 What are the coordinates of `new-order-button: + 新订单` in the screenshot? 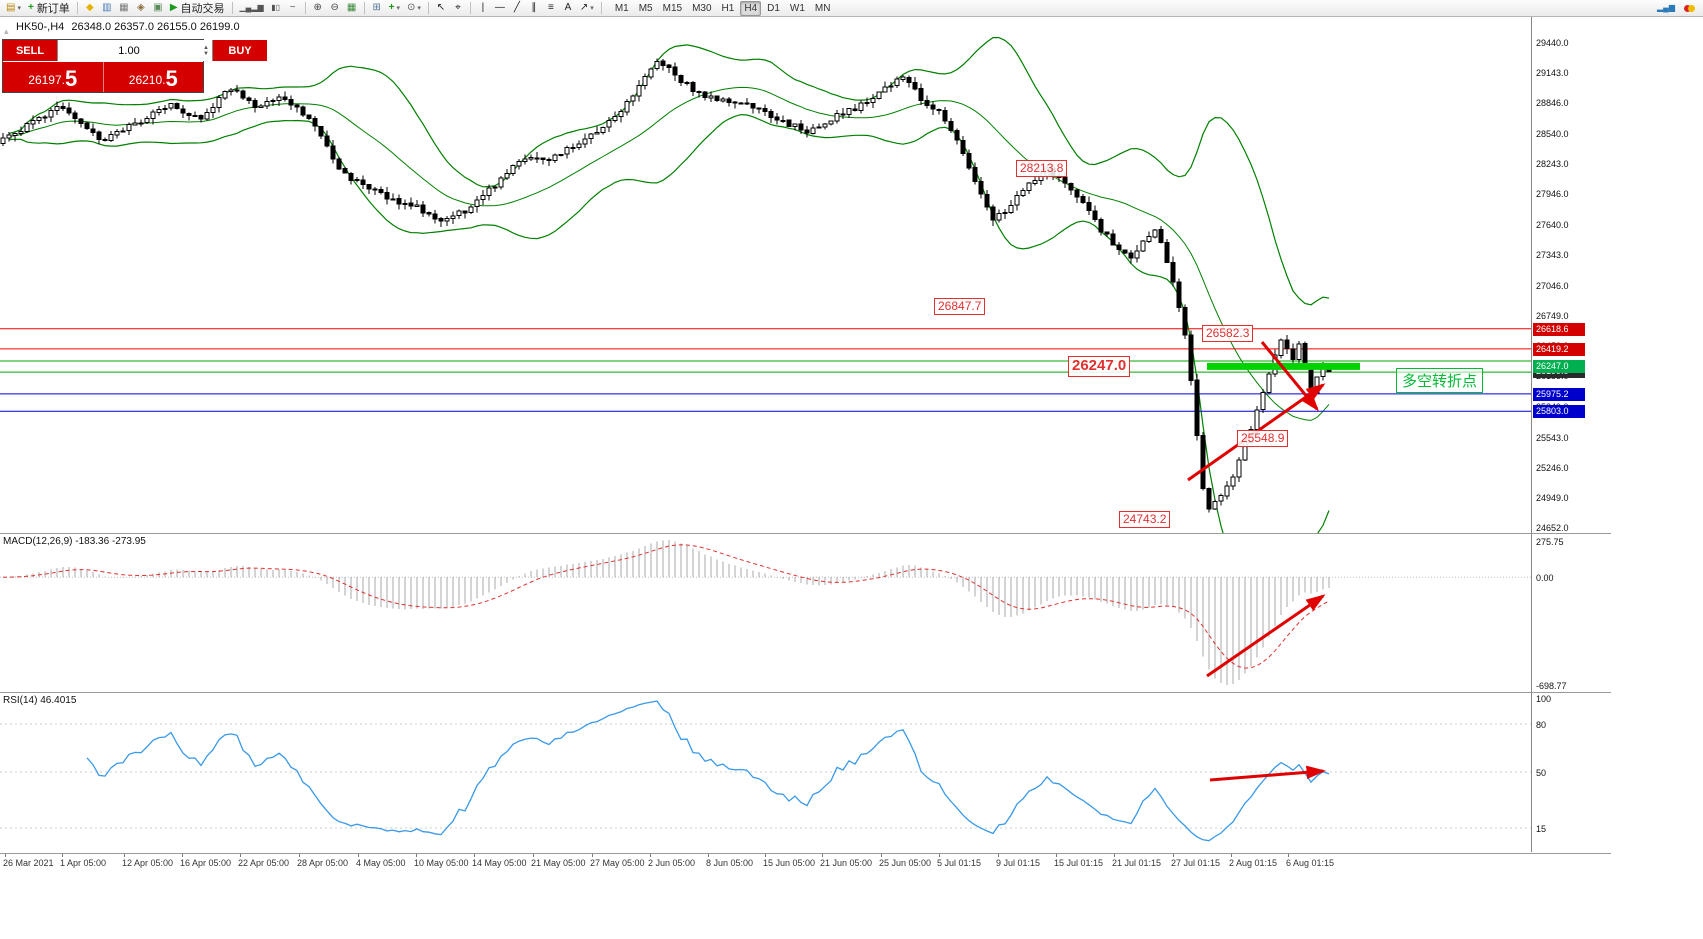 It's located at (49, 8).